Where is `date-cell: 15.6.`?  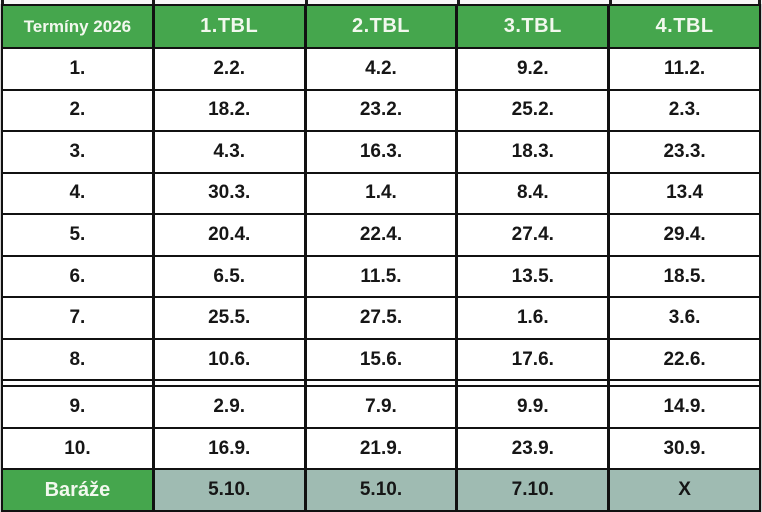
date-cell: 15.6. is located at coordinates (379, 359).